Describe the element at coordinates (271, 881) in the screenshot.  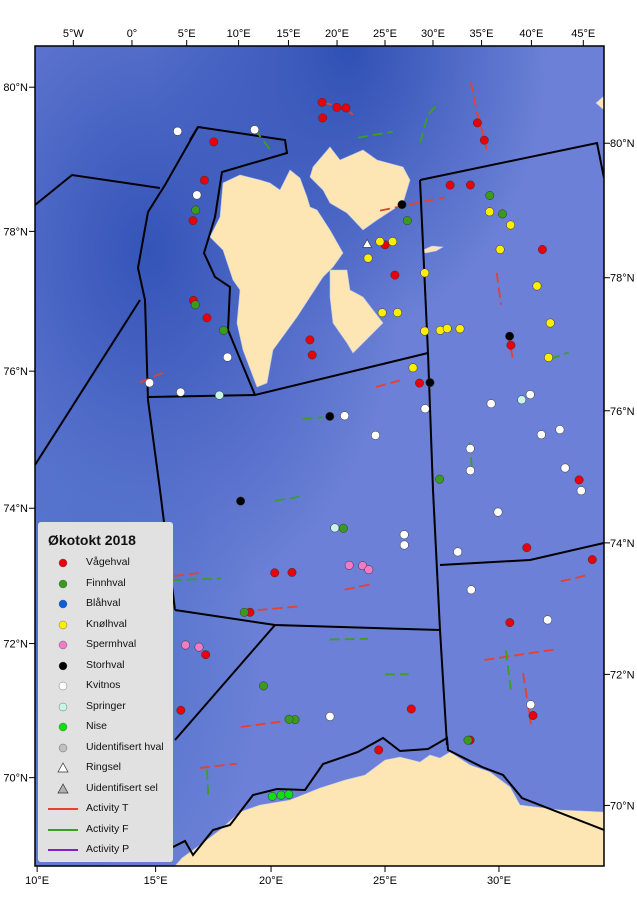
I see `bottom-lon-label: 20°E` at that location.